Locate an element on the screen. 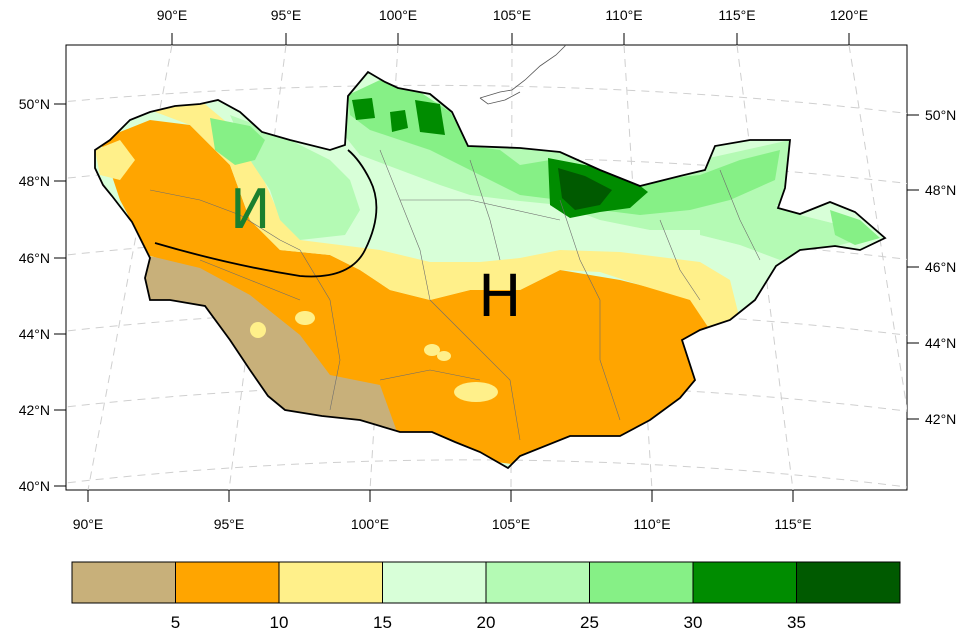  colorbar-label: 30 is located at coordinates (693, 622).